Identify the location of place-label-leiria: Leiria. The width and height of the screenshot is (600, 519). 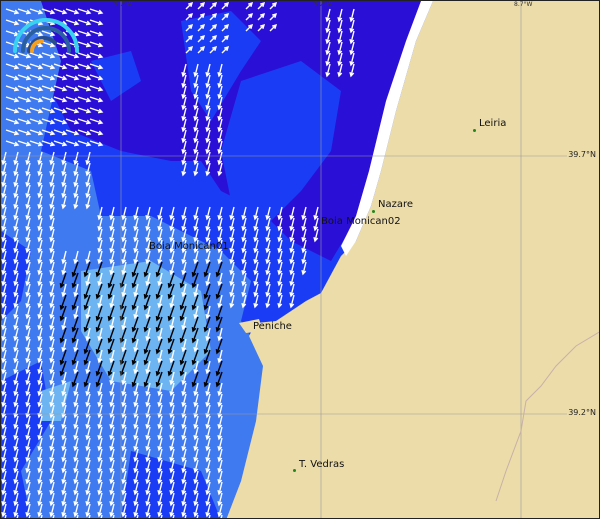
(493, 123).